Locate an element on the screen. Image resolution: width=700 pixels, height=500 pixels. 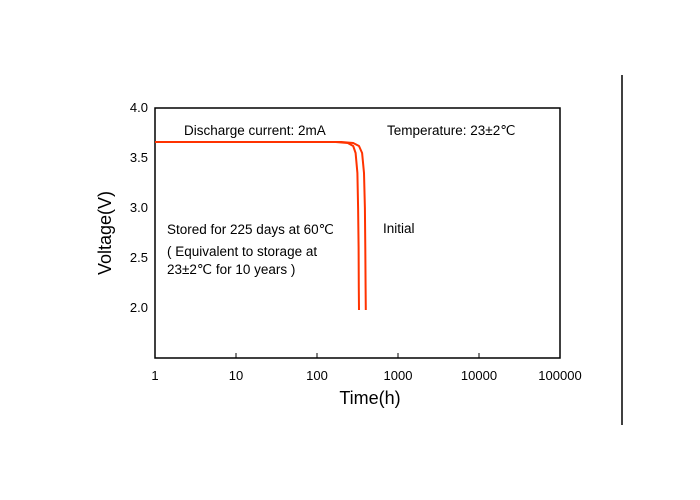
x-tick-marks is located at coordinates (357, 355).